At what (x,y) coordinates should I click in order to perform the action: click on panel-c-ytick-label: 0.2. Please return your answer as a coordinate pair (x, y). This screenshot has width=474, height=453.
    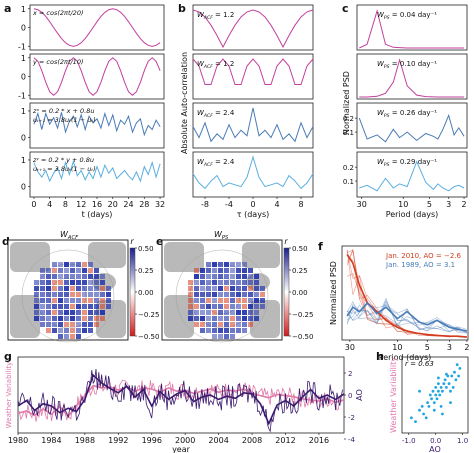
    Looking at the image, I should click on (348, 119).